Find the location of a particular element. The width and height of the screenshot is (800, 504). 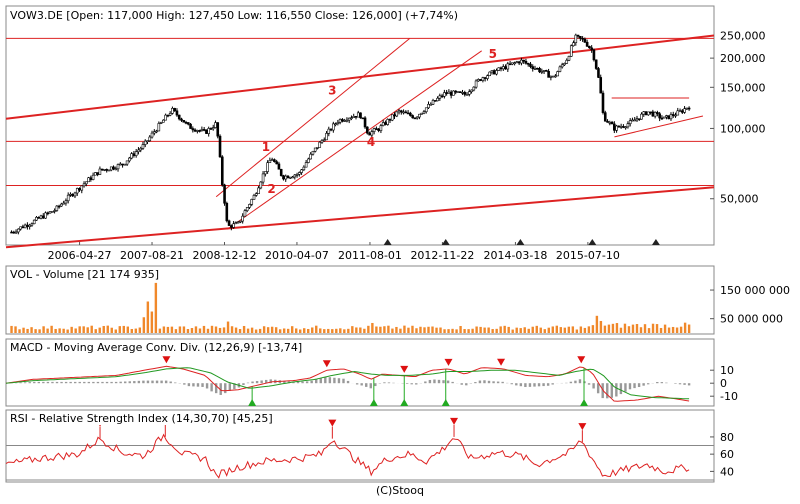

price-ytick-label: 200,000 is located at coordinates (743, 58).